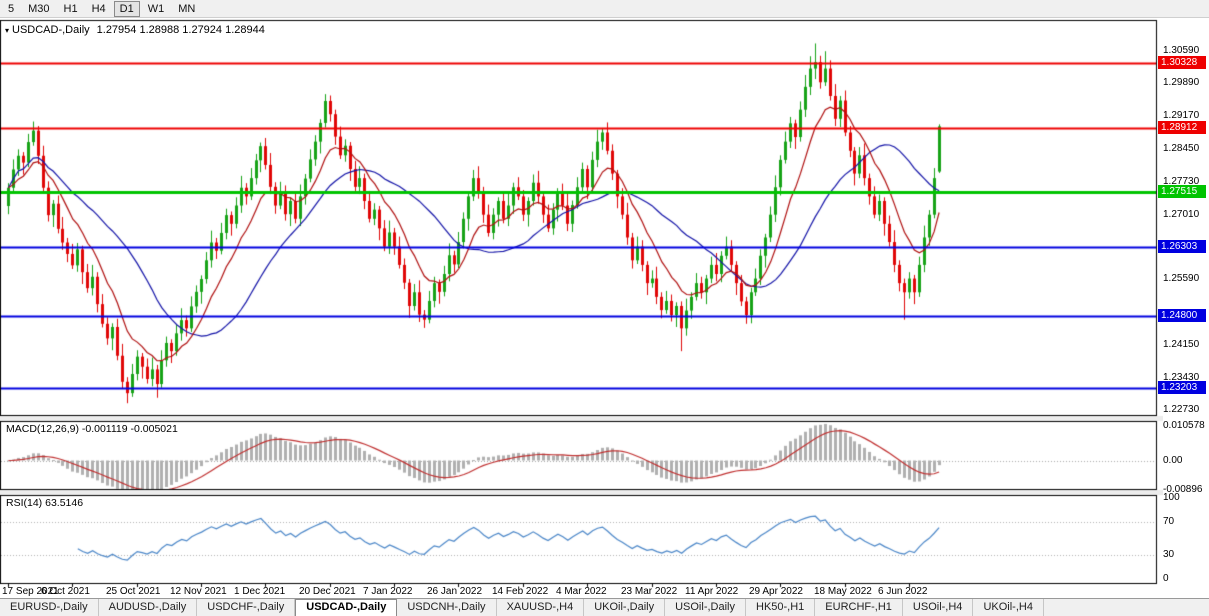  I want to click on price-axis-label: 1.22730, so click(1181, 409).